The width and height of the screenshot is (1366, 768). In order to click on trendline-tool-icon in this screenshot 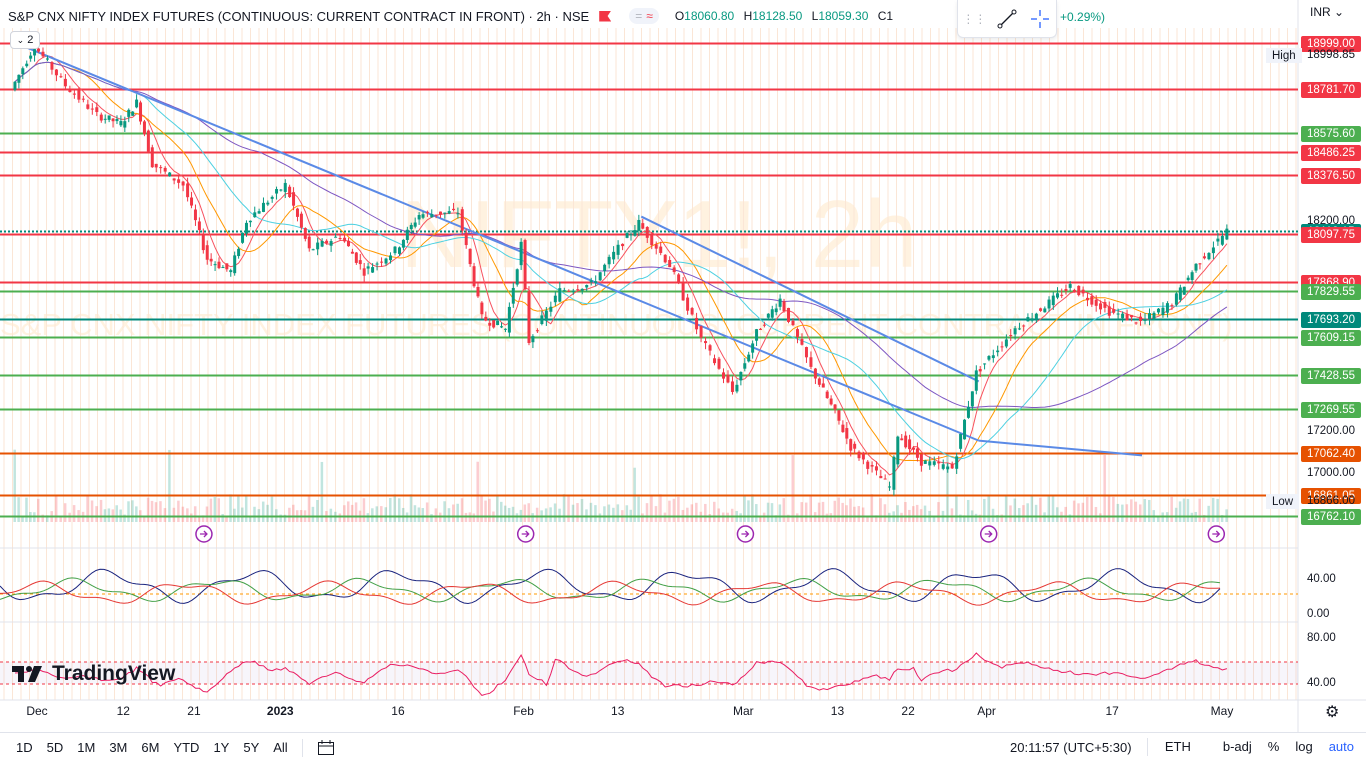, I will do `click(1007, 19)`.